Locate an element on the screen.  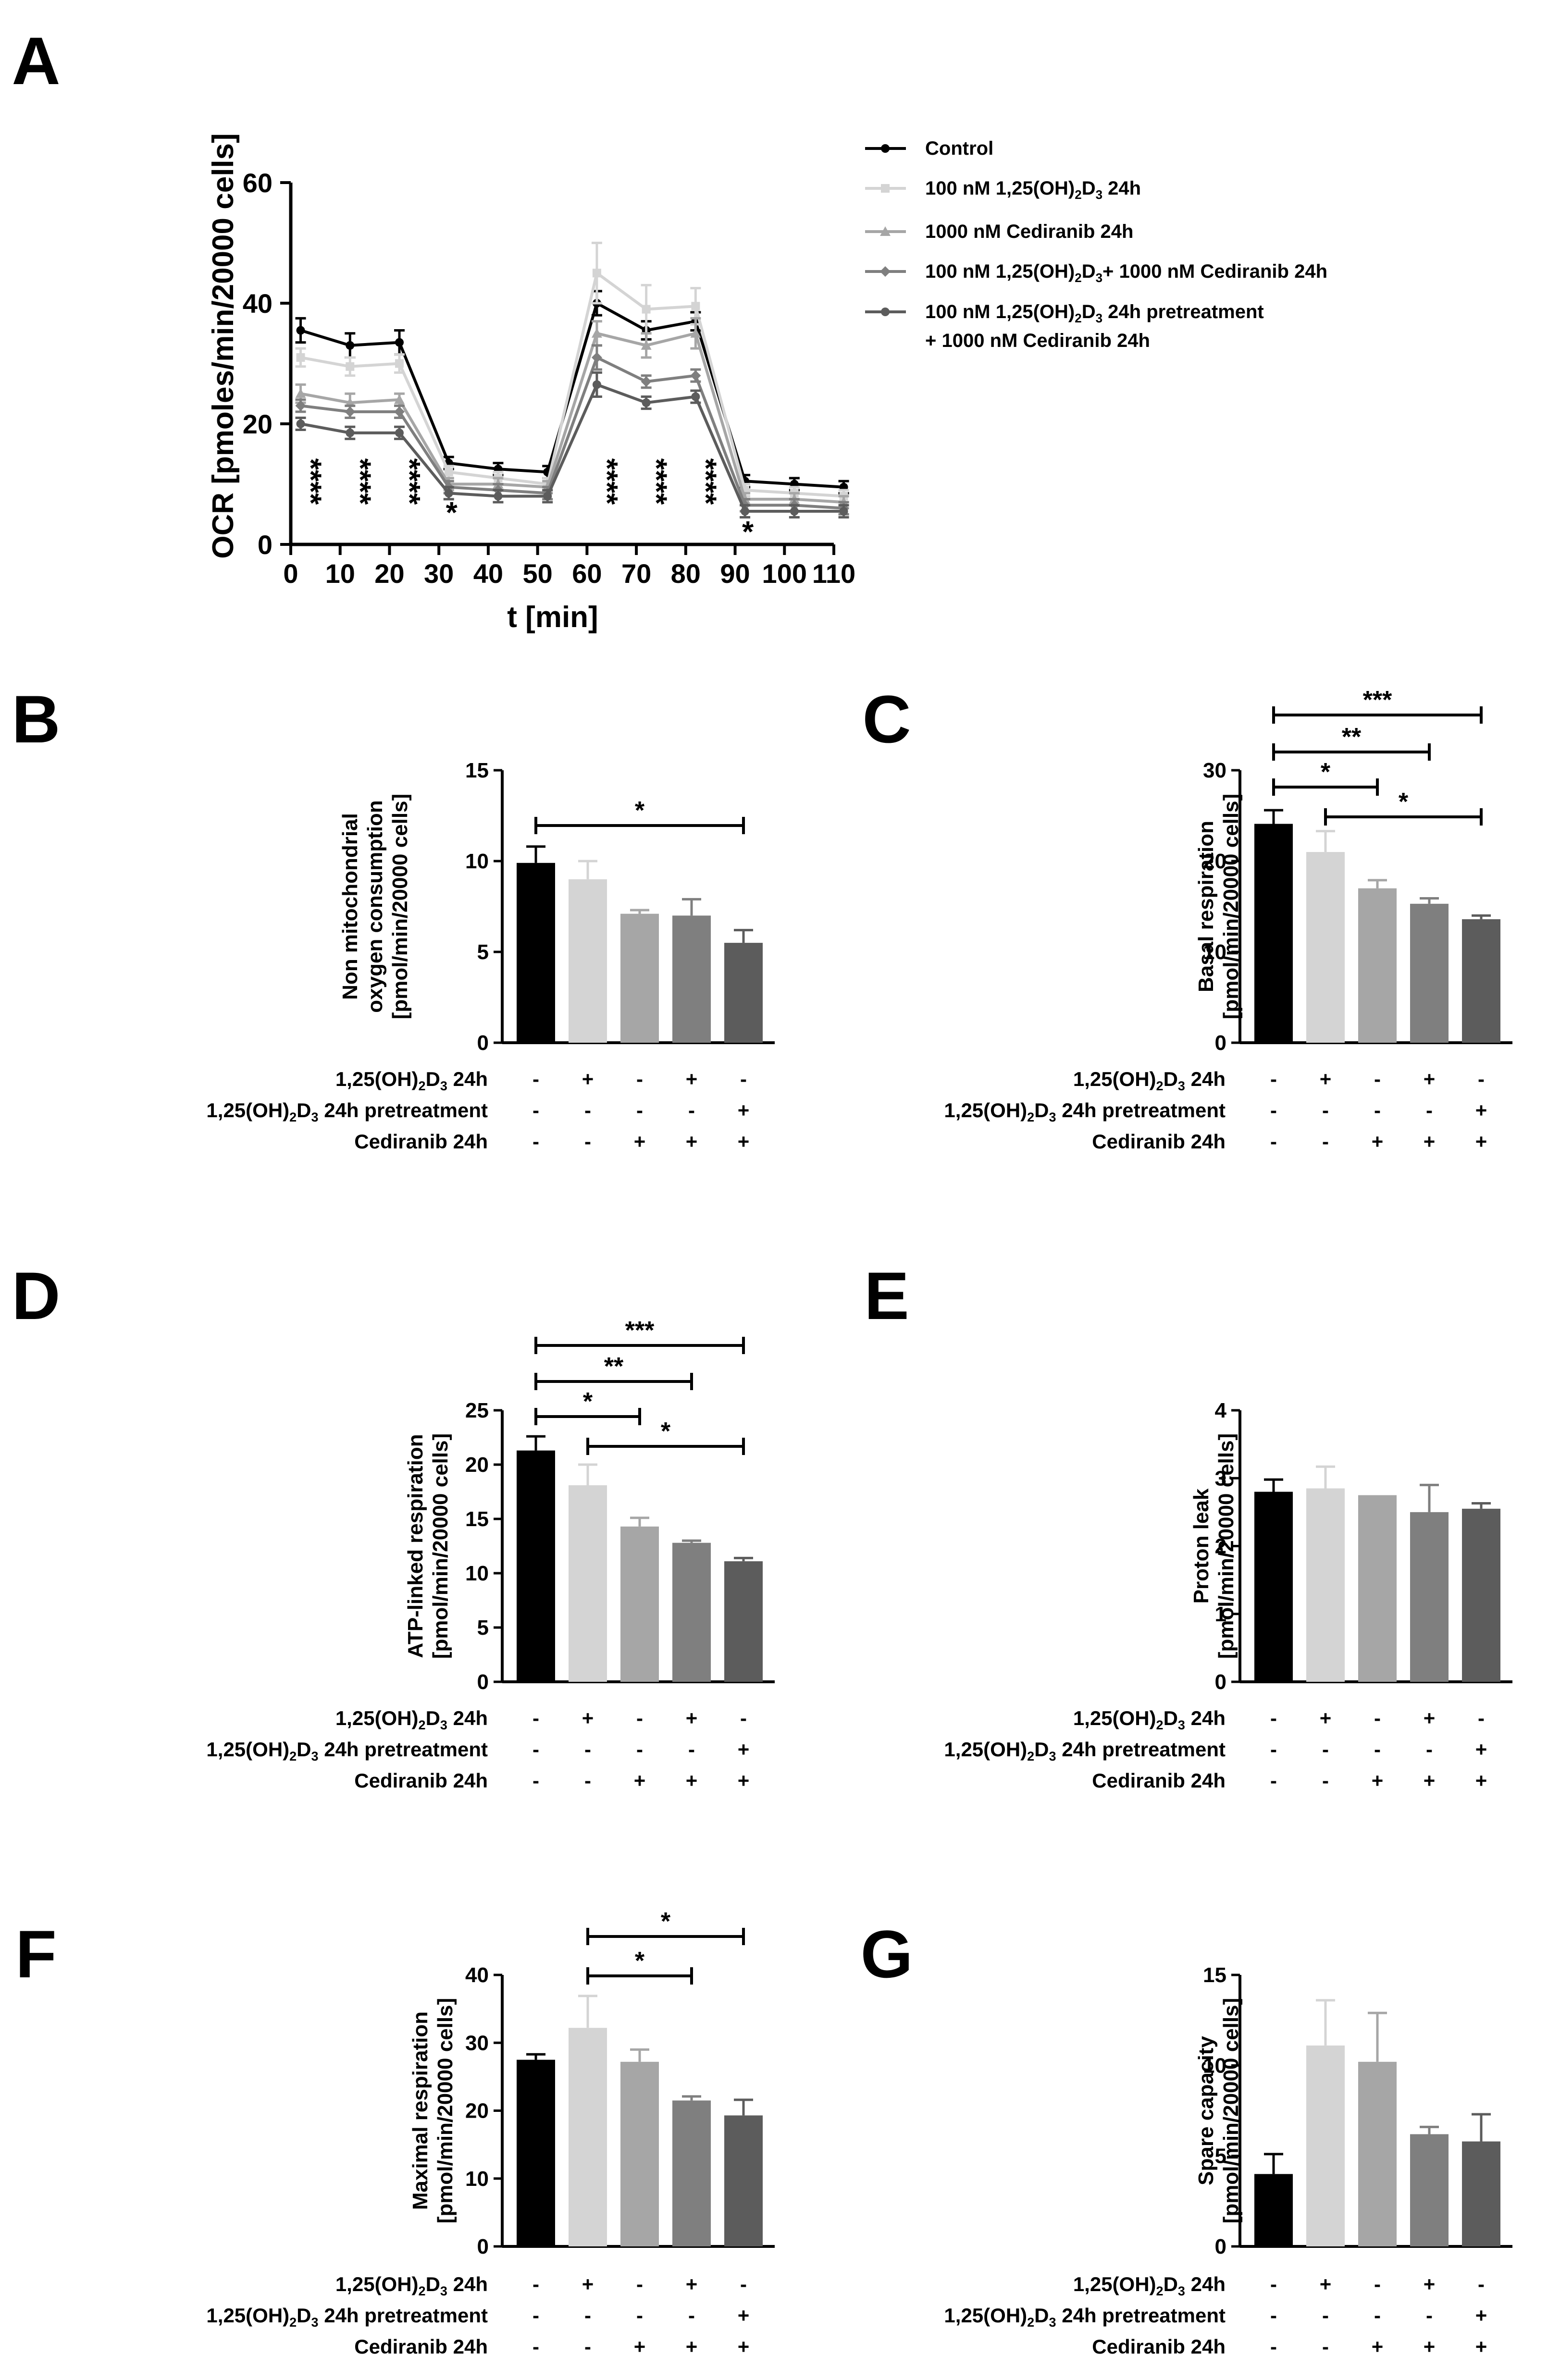
y-tick-label: 40 is located at coordinates (257, 303).